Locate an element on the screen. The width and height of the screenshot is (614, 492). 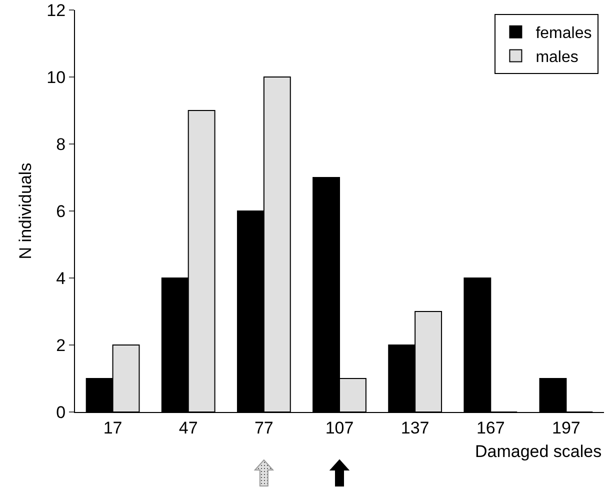
x-axis-title: Damaged scales is located at coordinates (538, 451).